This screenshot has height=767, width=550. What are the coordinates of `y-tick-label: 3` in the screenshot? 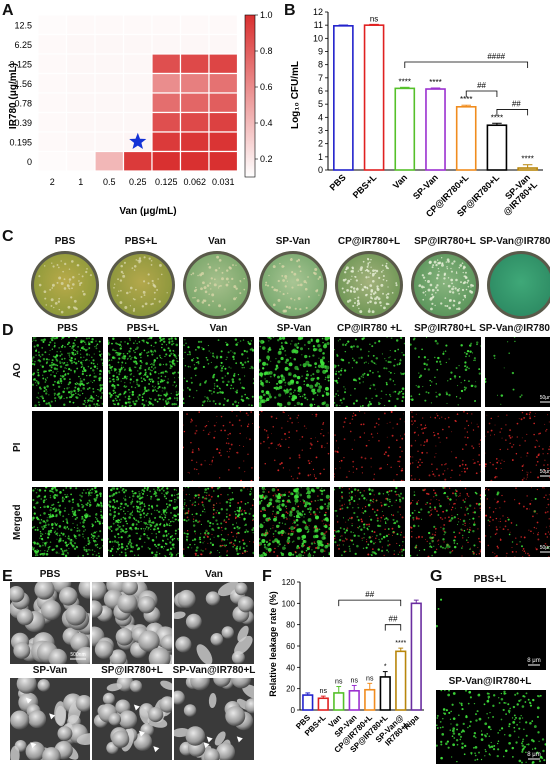 It's located at (320, 131).